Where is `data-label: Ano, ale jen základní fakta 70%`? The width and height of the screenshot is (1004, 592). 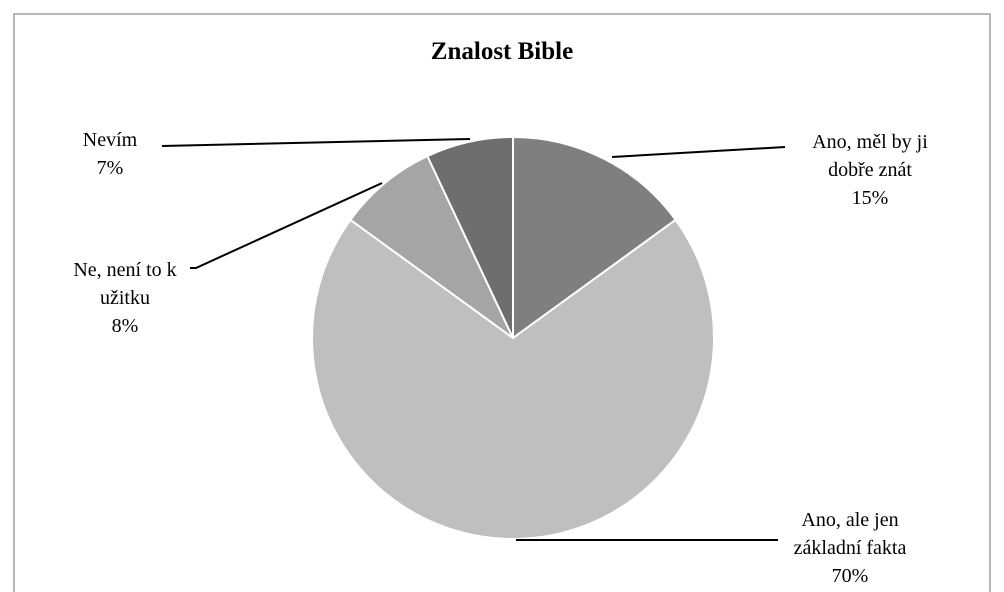
data-label: Ano, ale jen základní fakta 70% is located at coordinates (850, 548).